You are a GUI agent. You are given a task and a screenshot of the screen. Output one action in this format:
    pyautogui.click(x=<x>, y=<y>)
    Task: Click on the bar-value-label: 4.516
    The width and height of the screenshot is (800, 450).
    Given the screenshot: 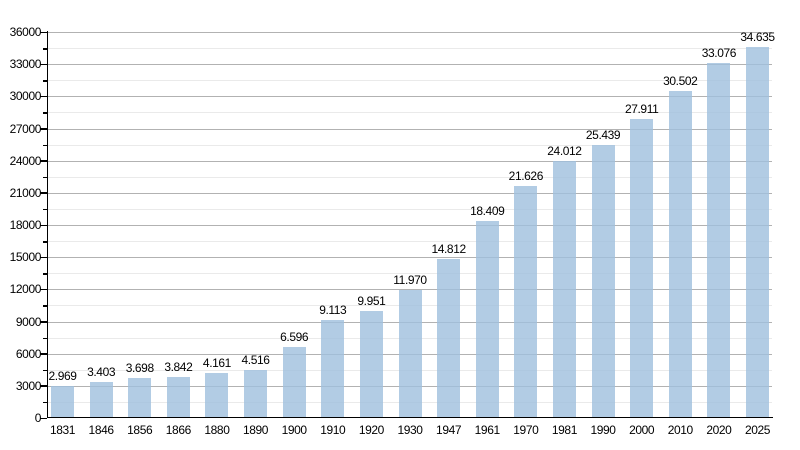 What is the action you would take?
    pyautogui.click(x=255, y=359)
    